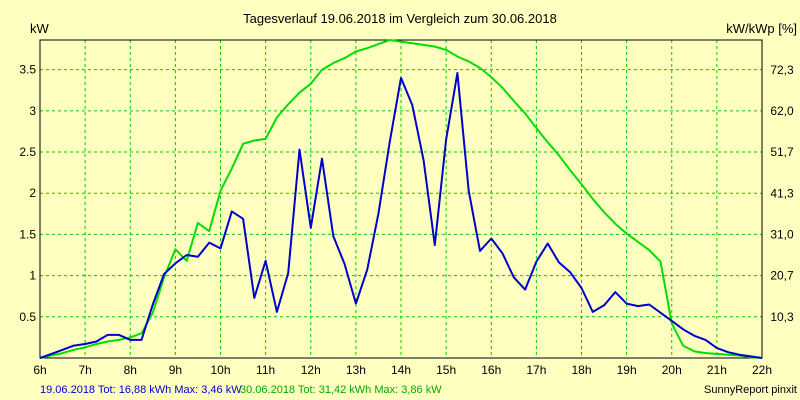 The image size is (800, 400). Describe the element at coordinates (40, 28) in the screenshot. I see `y-axis-left-label: kW` at that location.